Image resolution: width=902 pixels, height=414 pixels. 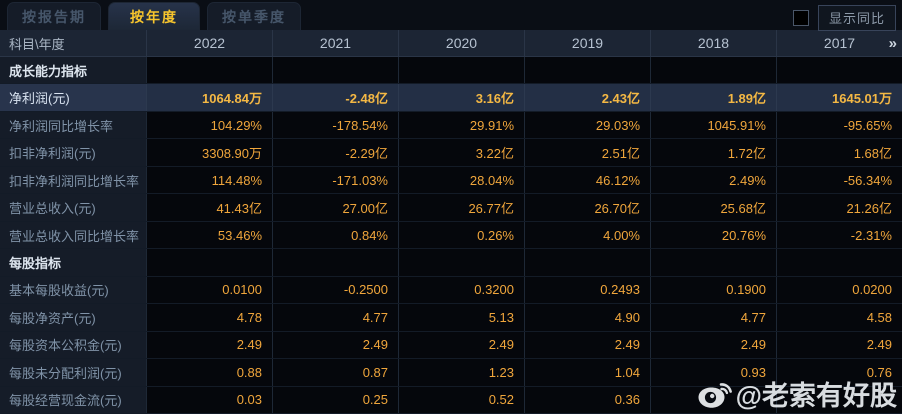 I want to click on row-label: 净利润同比增长率, so click(x=73, y=125).